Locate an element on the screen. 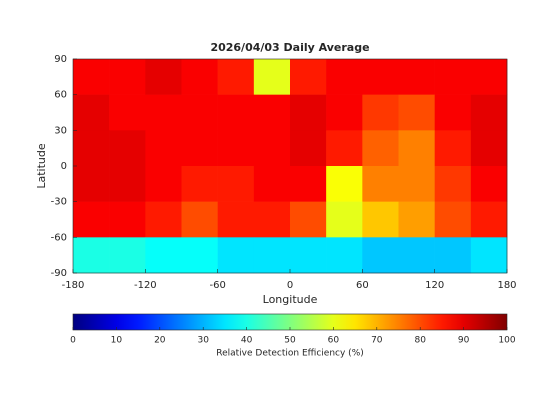 The height and width of the screenshot is (420, 560). colorbar-tick-label: 10 is located at coordinates (117, 341).